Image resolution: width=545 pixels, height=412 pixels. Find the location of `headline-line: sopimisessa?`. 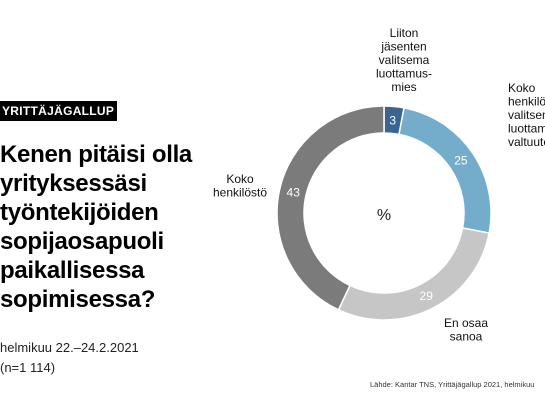

headline-line: sopimisessa? is located at coordinates (78, 299).